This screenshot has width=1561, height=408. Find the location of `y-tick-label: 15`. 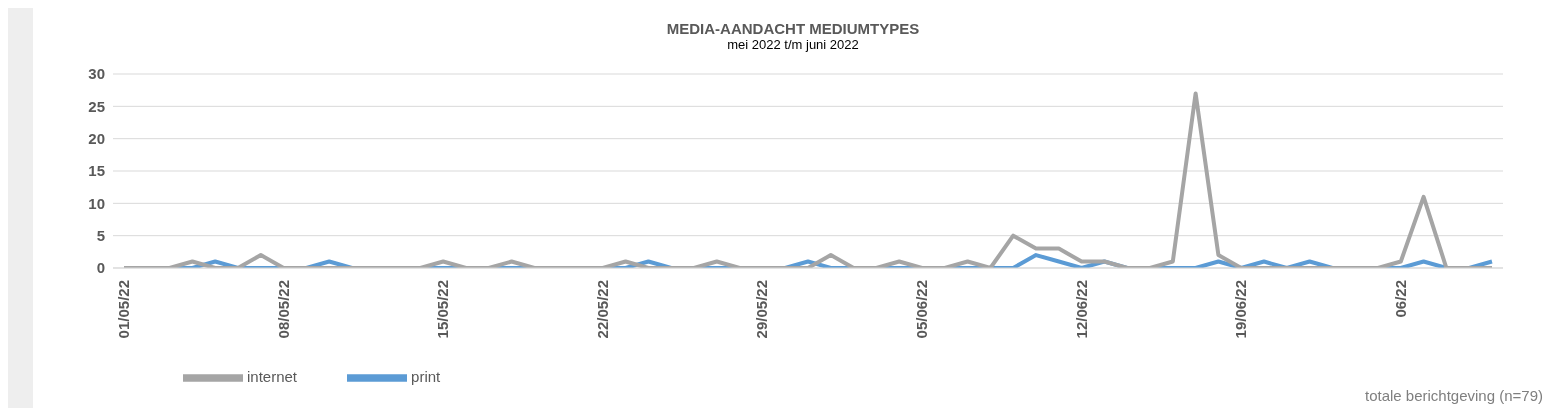

y-tick-label: 15 is located at coordinates (96, 171).